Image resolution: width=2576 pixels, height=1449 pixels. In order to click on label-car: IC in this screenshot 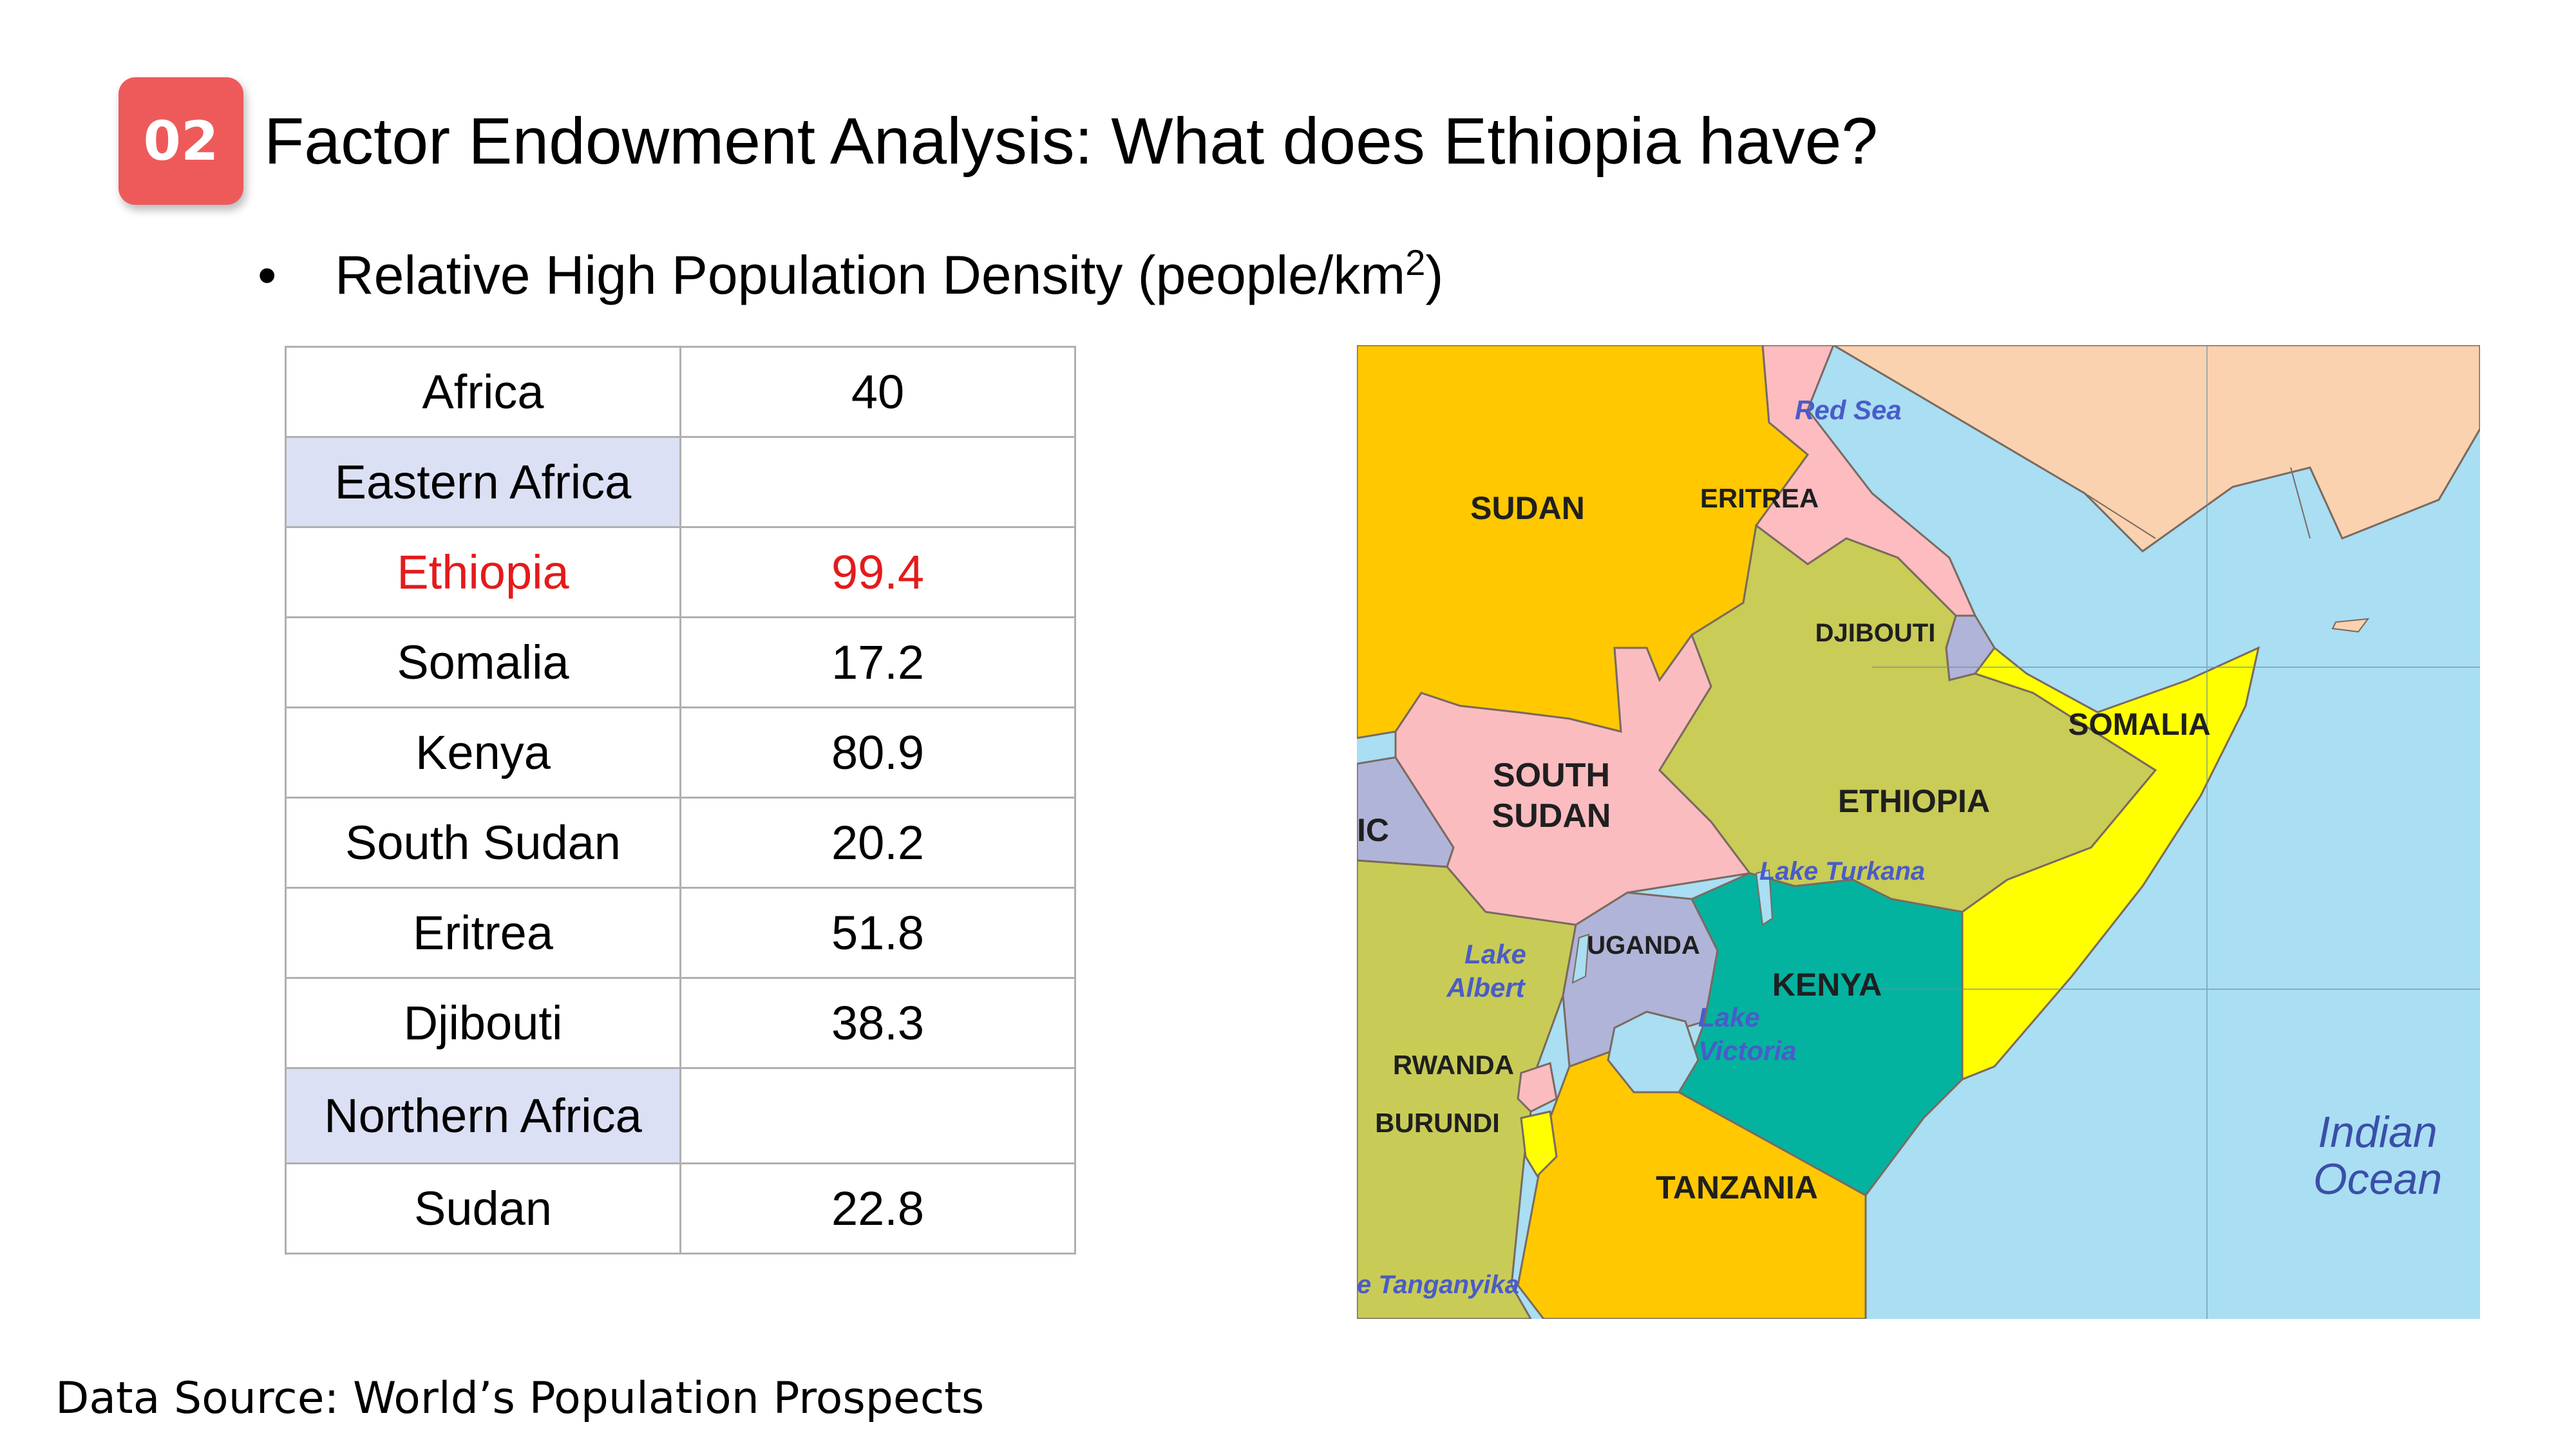, I will do `click(1373, 830)`.